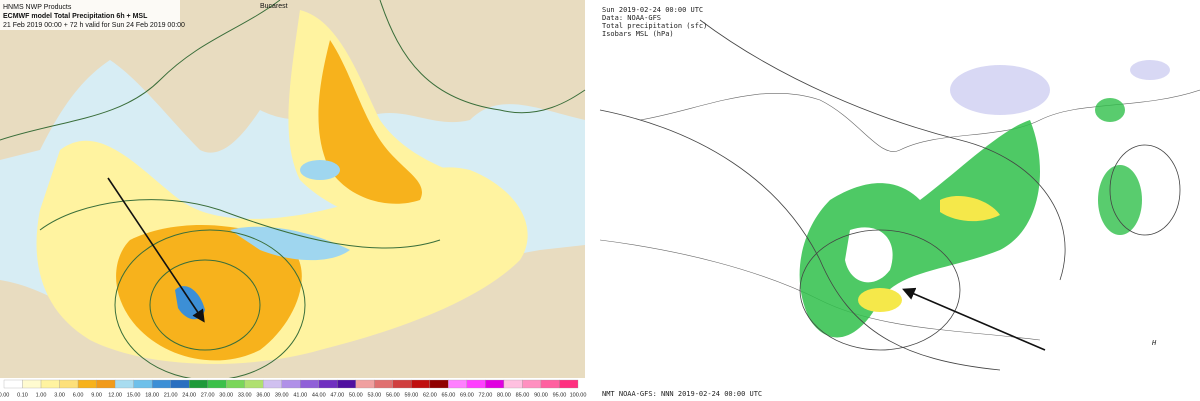  Describe the element at coordinates (1154, 343) in the screenshot. I see `high-label: H` at that location.